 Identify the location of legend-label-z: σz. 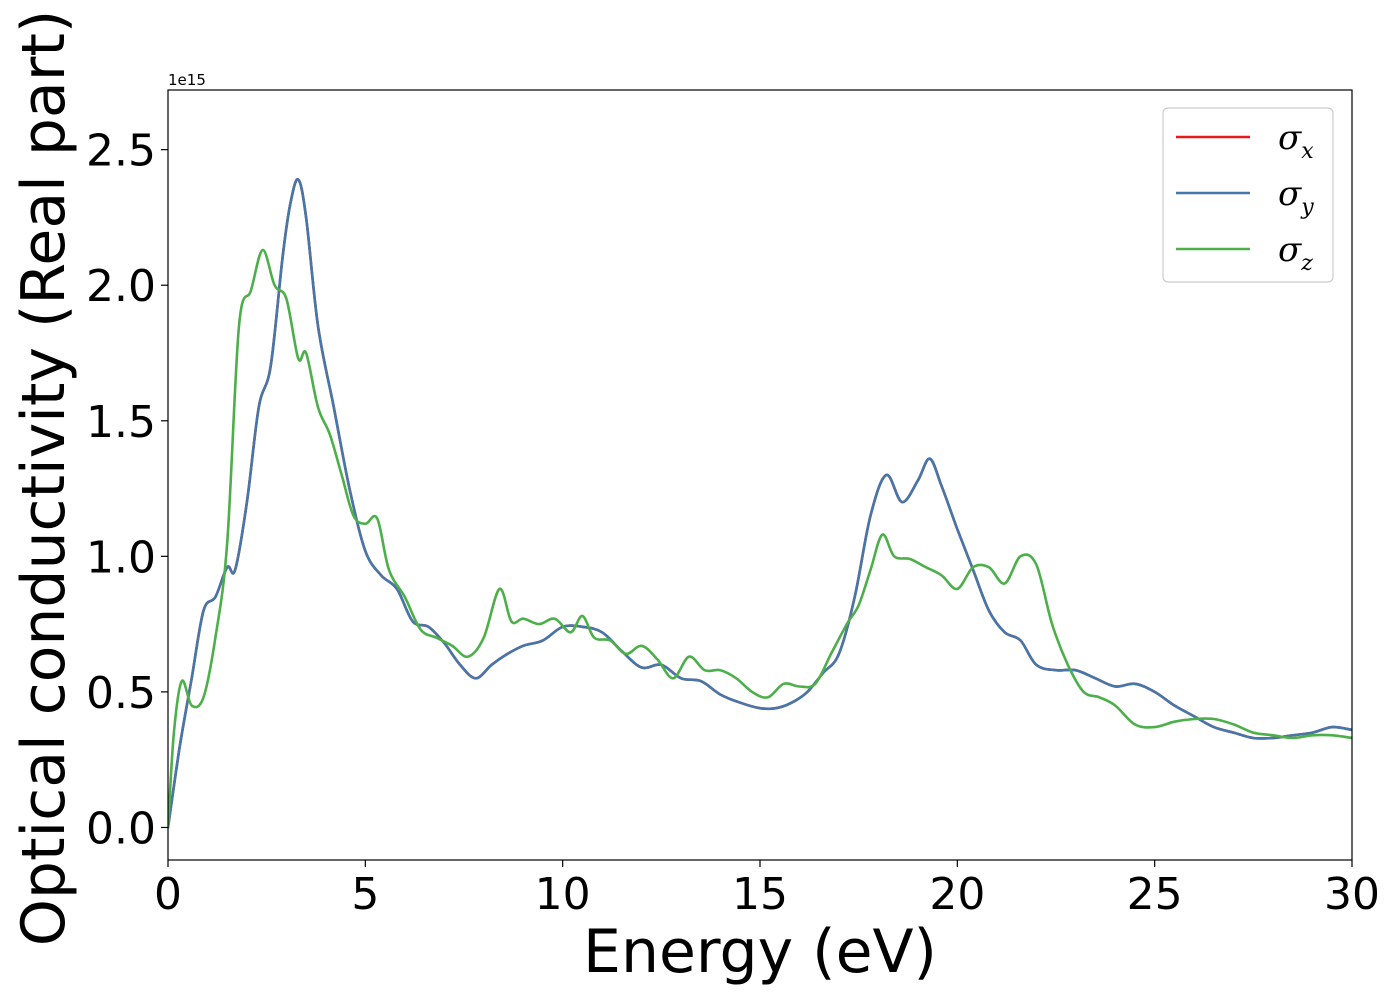
(1295, 253).